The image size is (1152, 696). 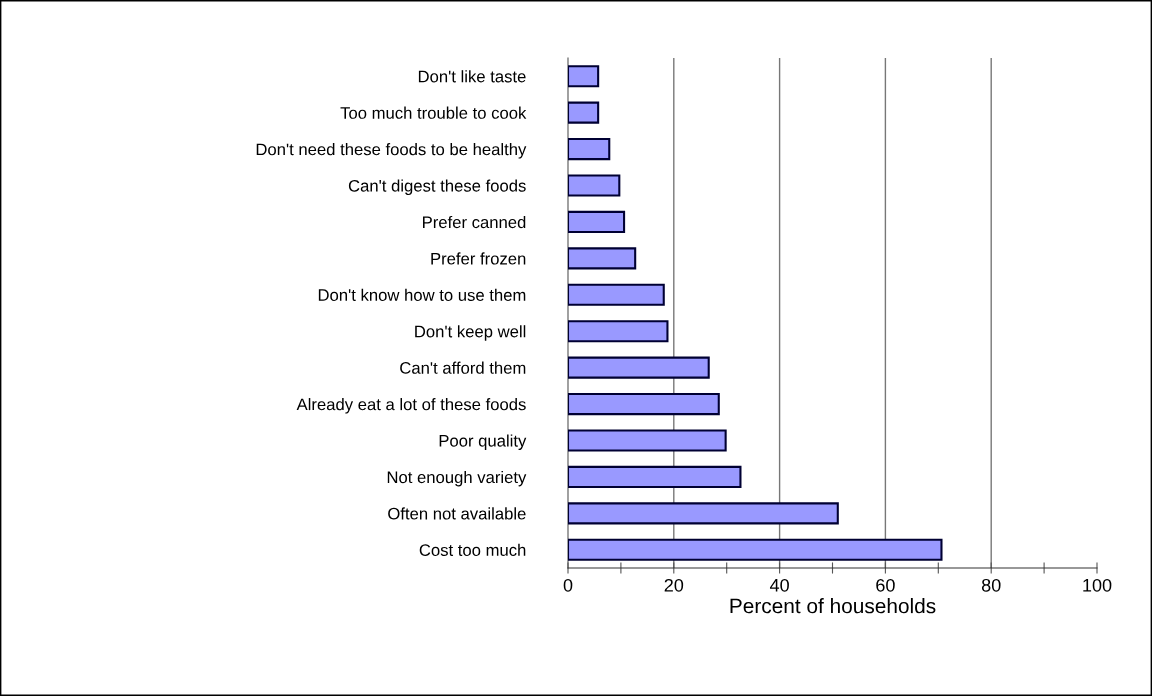 What do you see at coordinates (391, 151) in the screenshot?
I see `y-tick-label: Don't need these foods to be healthy` at bounding box center [391, 151].